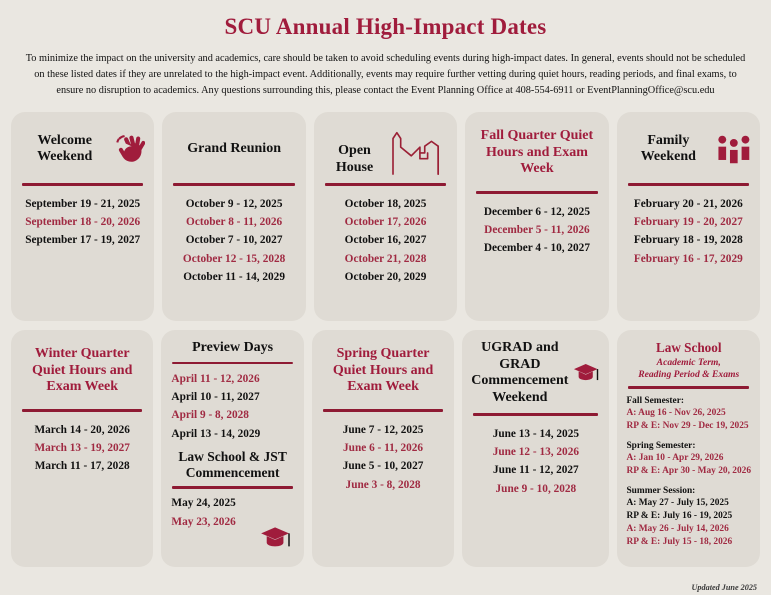  I want to click on card-title: UGRAD and GRAD Commencement Weekend, so click(520, 372).